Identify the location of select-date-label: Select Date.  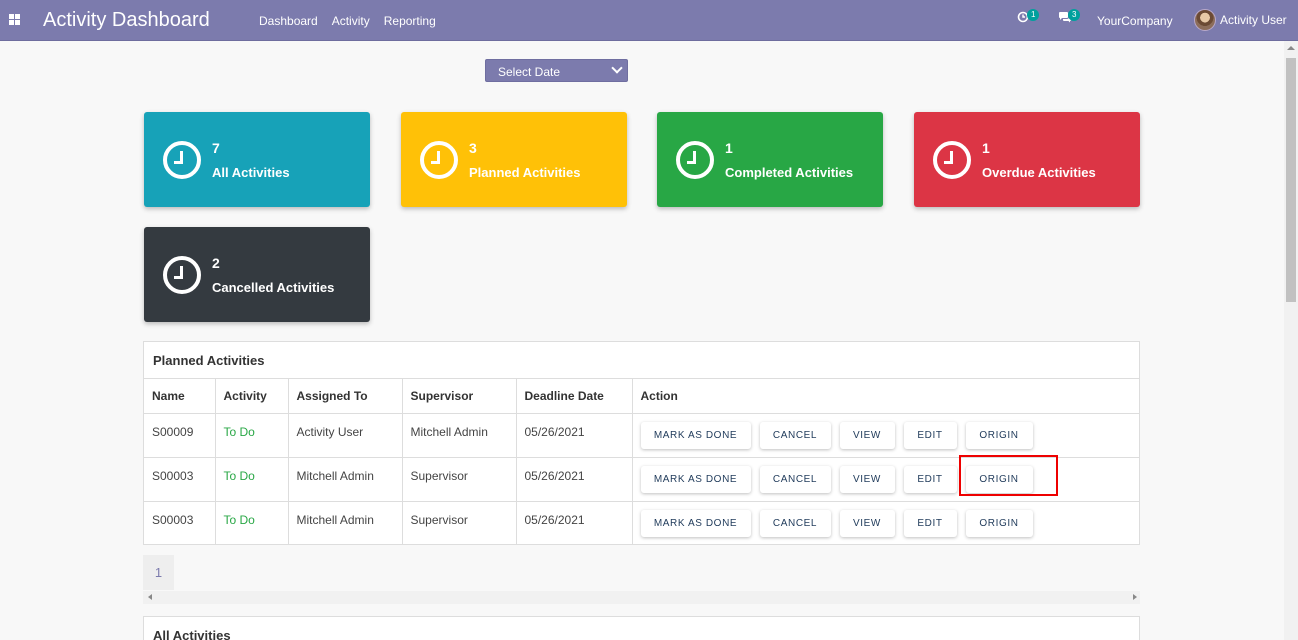
(529, 72).